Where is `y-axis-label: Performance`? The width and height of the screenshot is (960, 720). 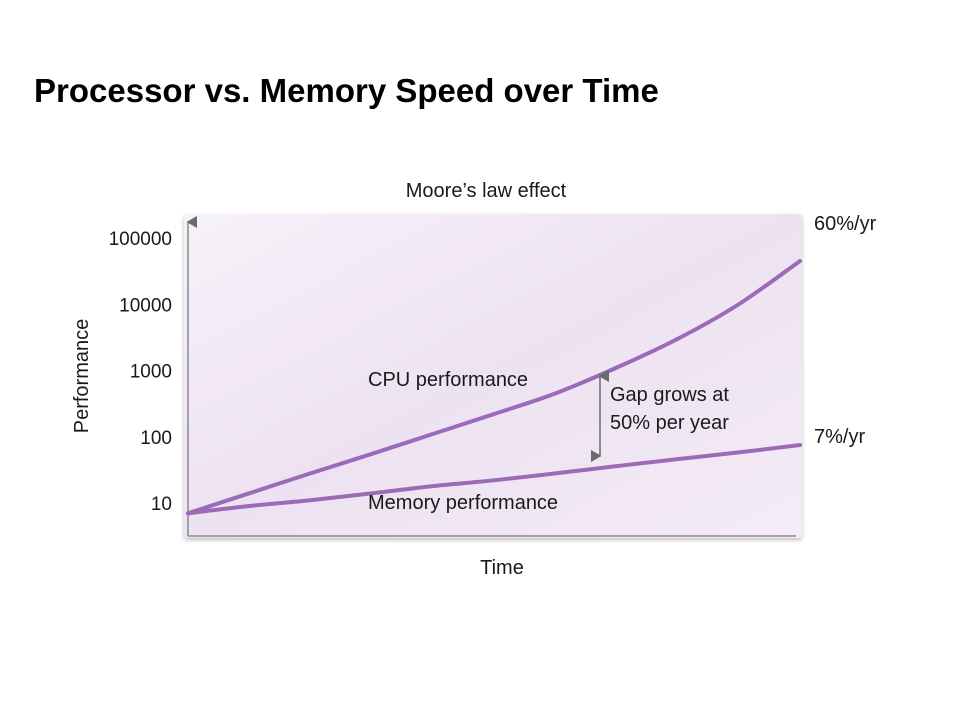
y-axis-label: Performance is located at coordinates (82, 376).